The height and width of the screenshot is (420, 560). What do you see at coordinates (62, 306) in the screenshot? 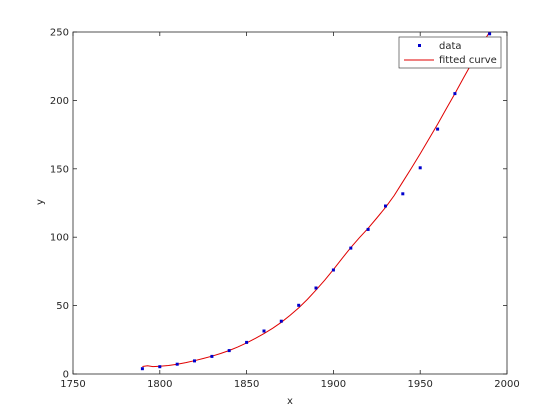
I see `y-tick-label: 50` at bounding box center [62, 306].